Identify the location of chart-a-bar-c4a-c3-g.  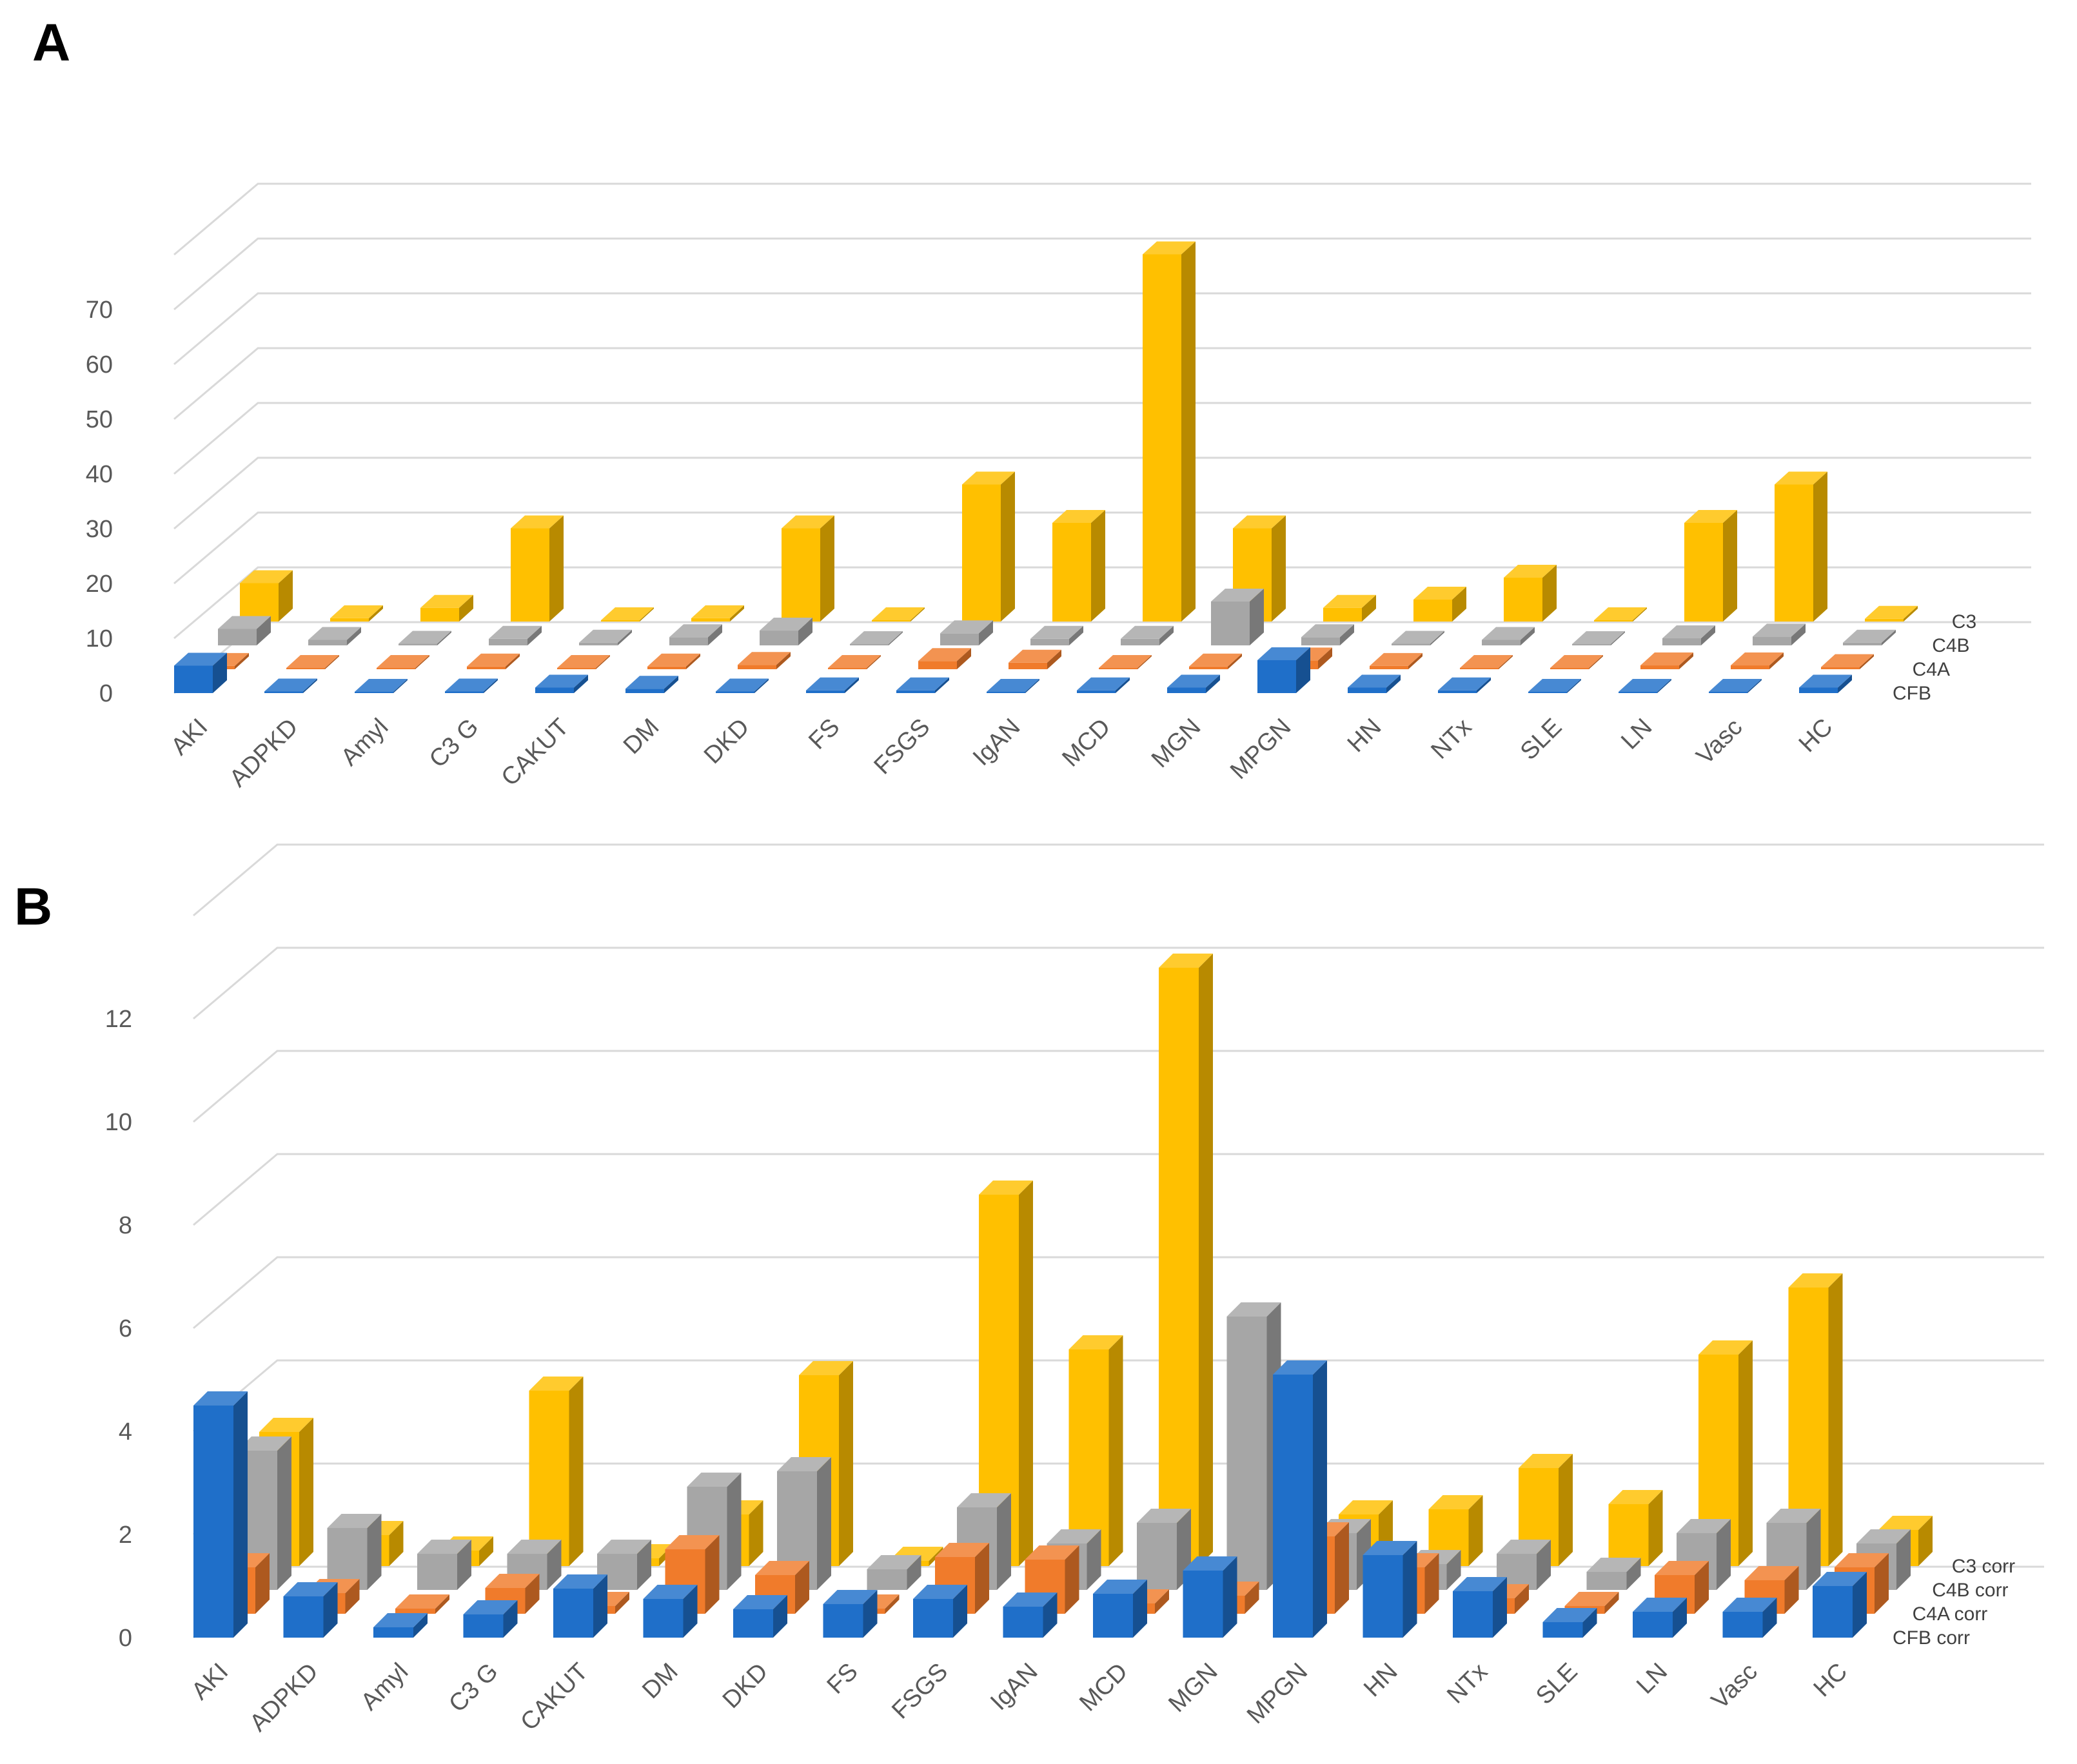
(494, 661).